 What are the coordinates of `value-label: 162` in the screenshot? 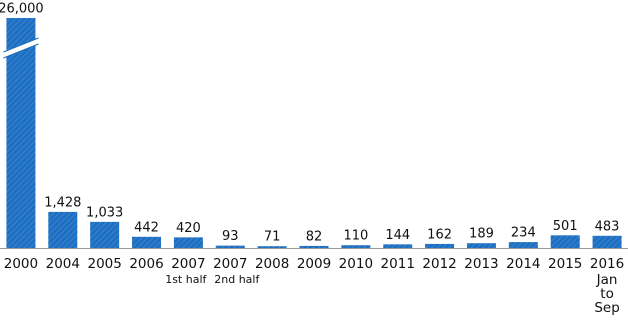 It's located at (439, 234).